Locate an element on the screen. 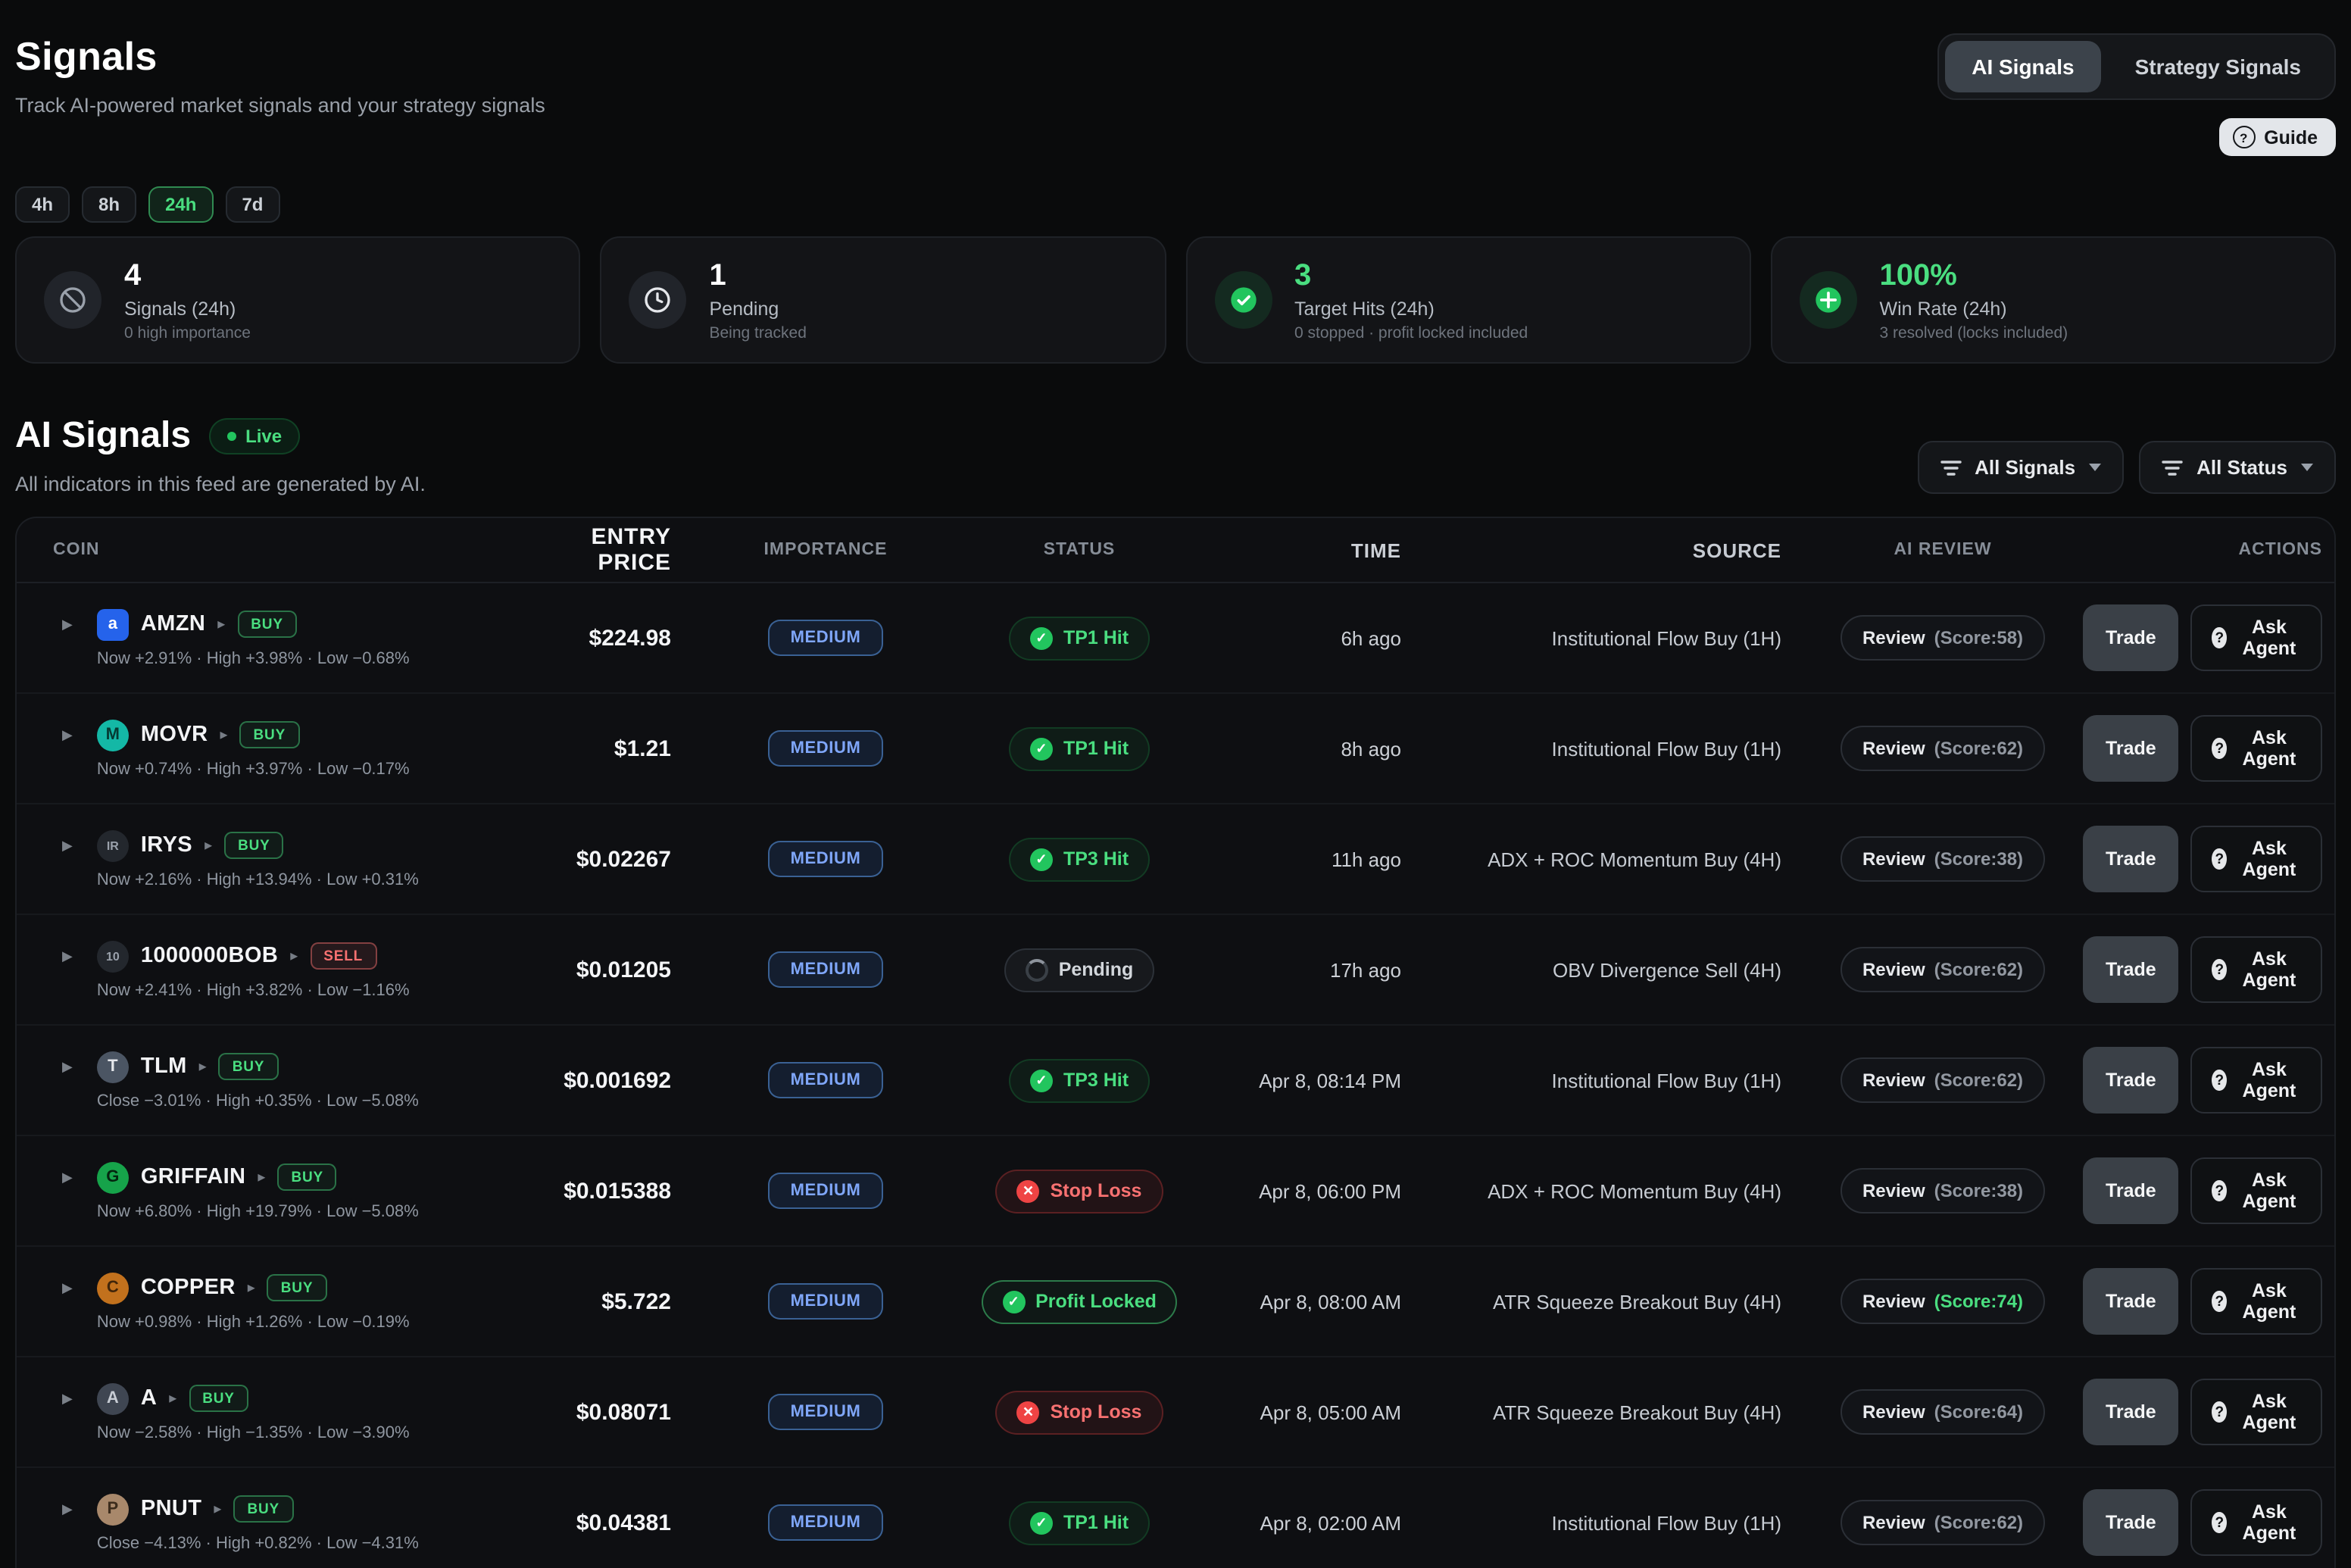  coin-icon: G is located at coordinates (112, 1177).